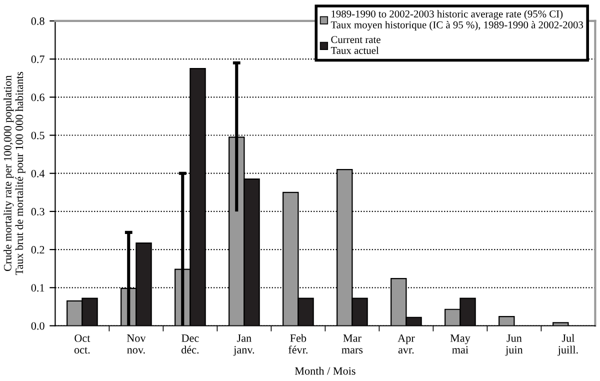 The width and height of the screenshot is (600, 381). What do you see at coordinates (568, 345) in the screenshot?
I see `x-tick-label: Jul juill.` at bounding box center [568, 345].